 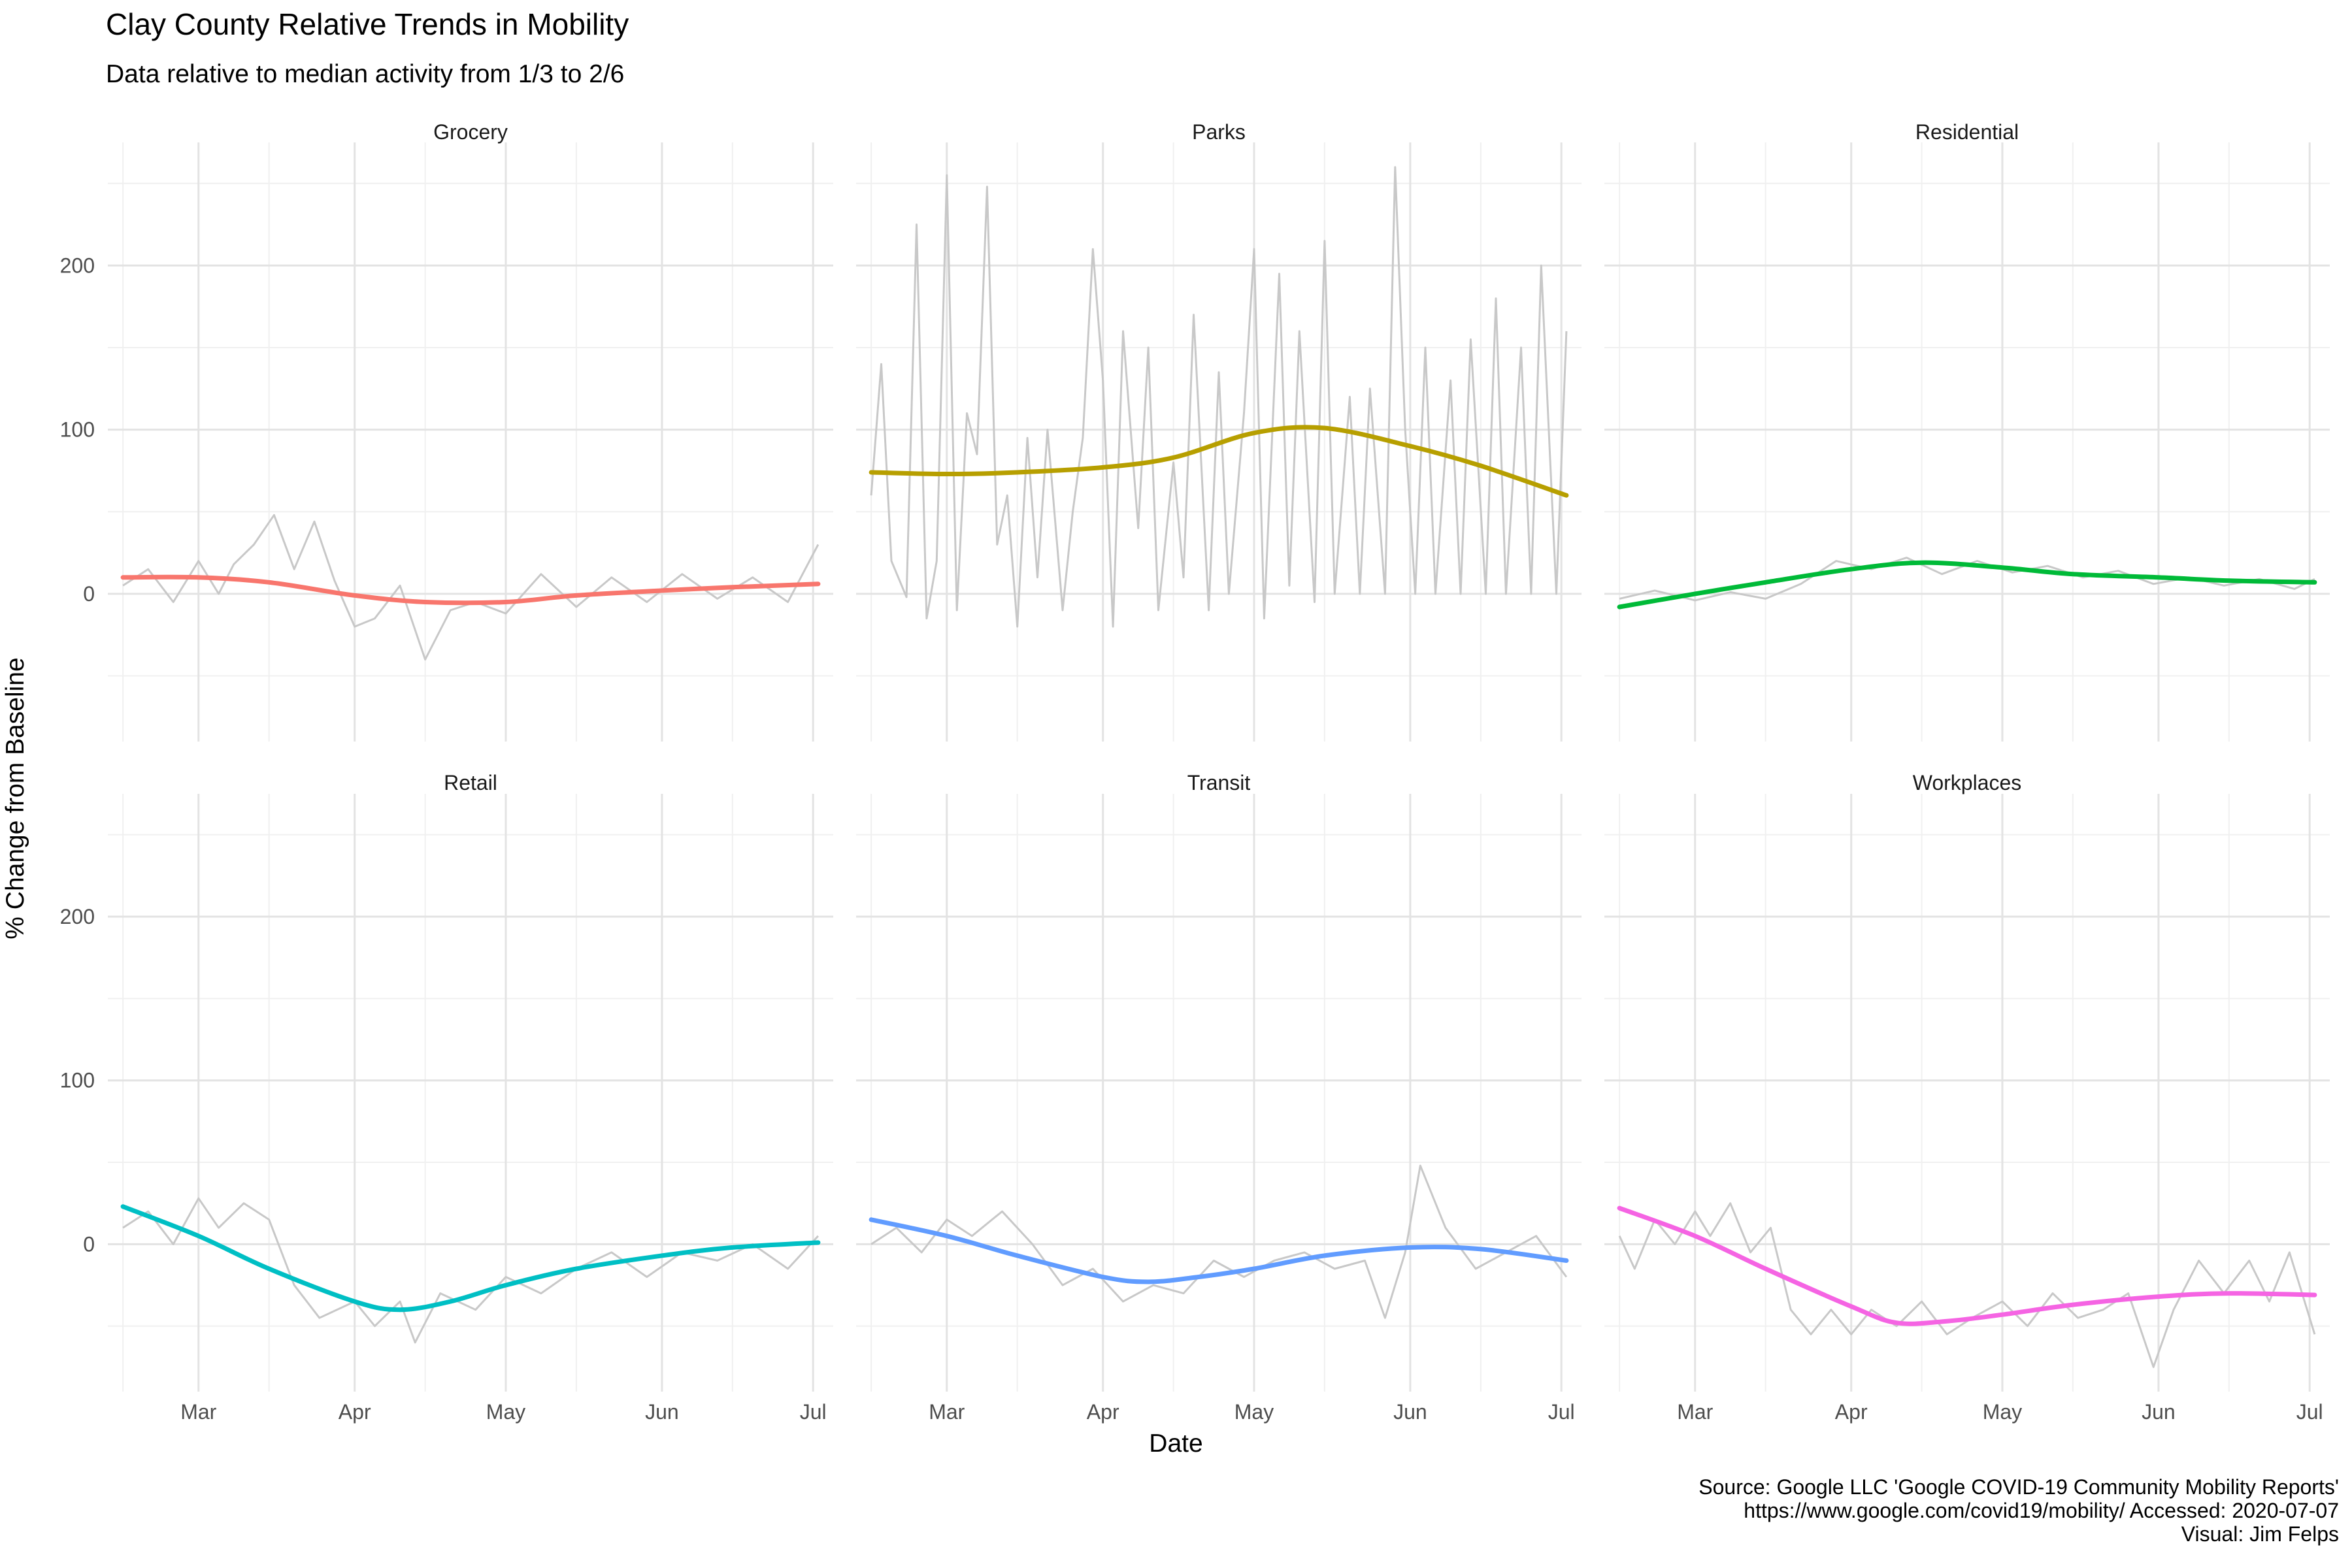 I want to click on raw-line-transit, so click(x=1219, y=1241).